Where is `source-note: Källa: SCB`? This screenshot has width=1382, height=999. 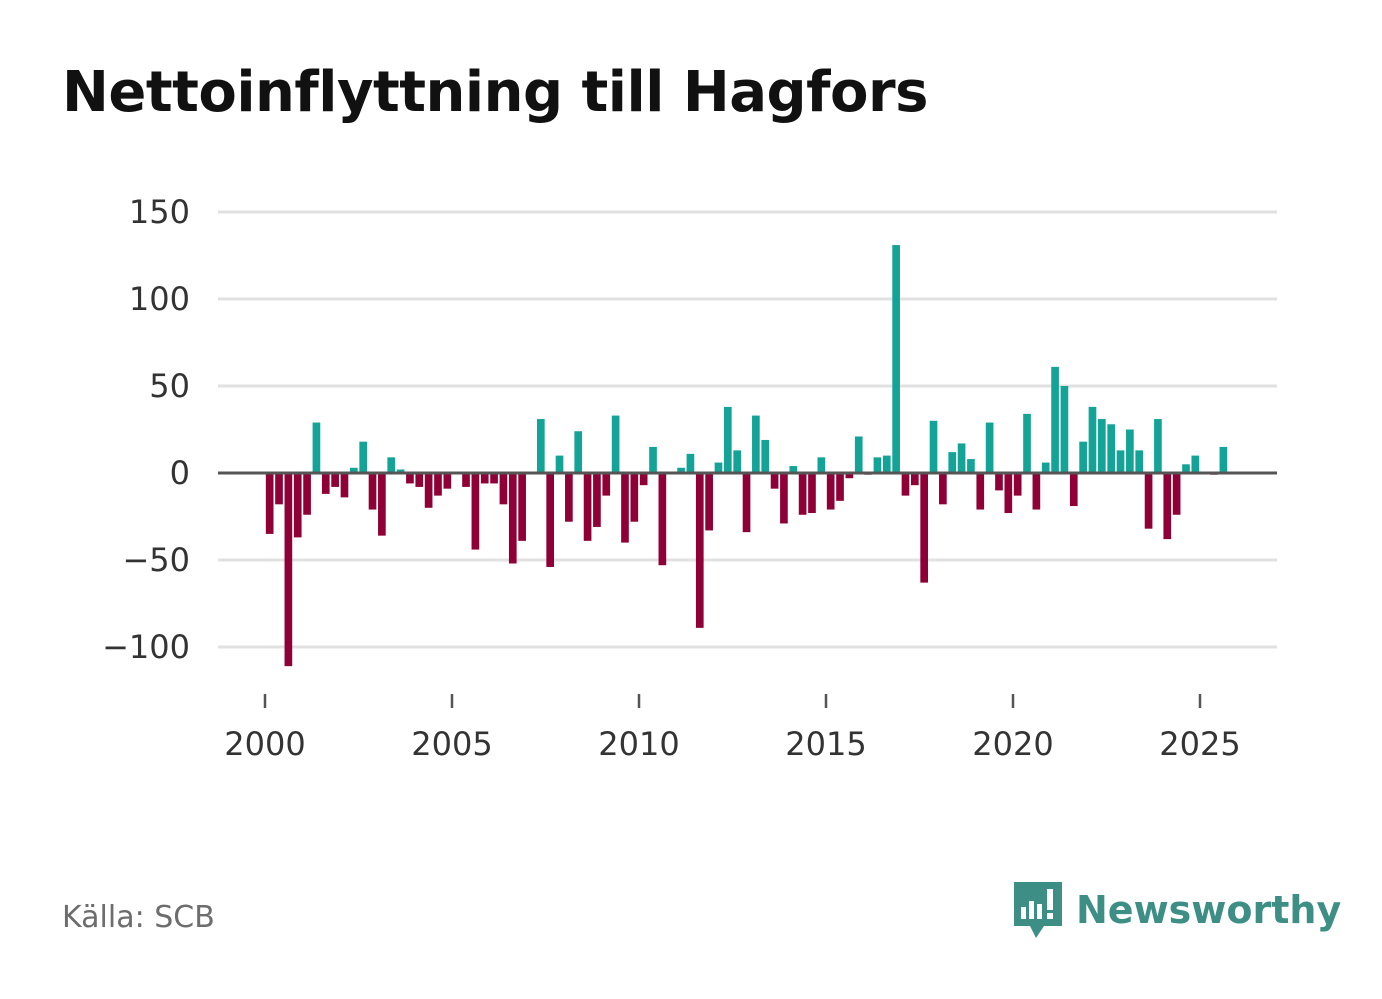 source-note: Källa: SCB is located at coordinates (138, 917).